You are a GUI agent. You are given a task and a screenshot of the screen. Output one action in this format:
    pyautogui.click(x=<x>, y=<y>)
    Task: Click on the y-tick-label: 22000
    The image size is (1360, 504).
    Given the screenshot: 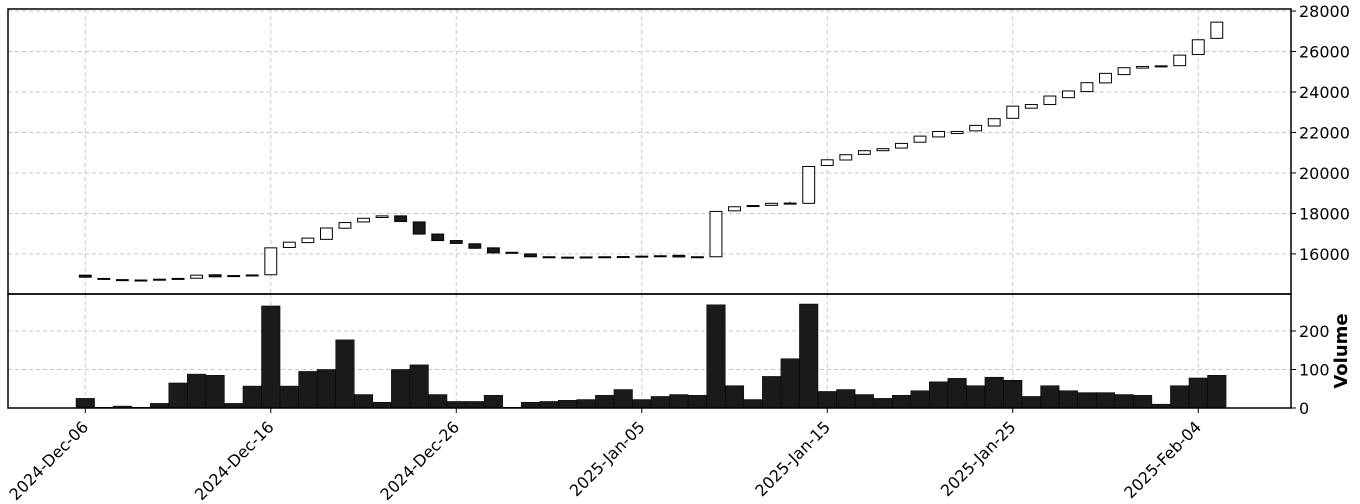 What is the action you would take?
    pyautogui.click(x=1324, y=132)
    